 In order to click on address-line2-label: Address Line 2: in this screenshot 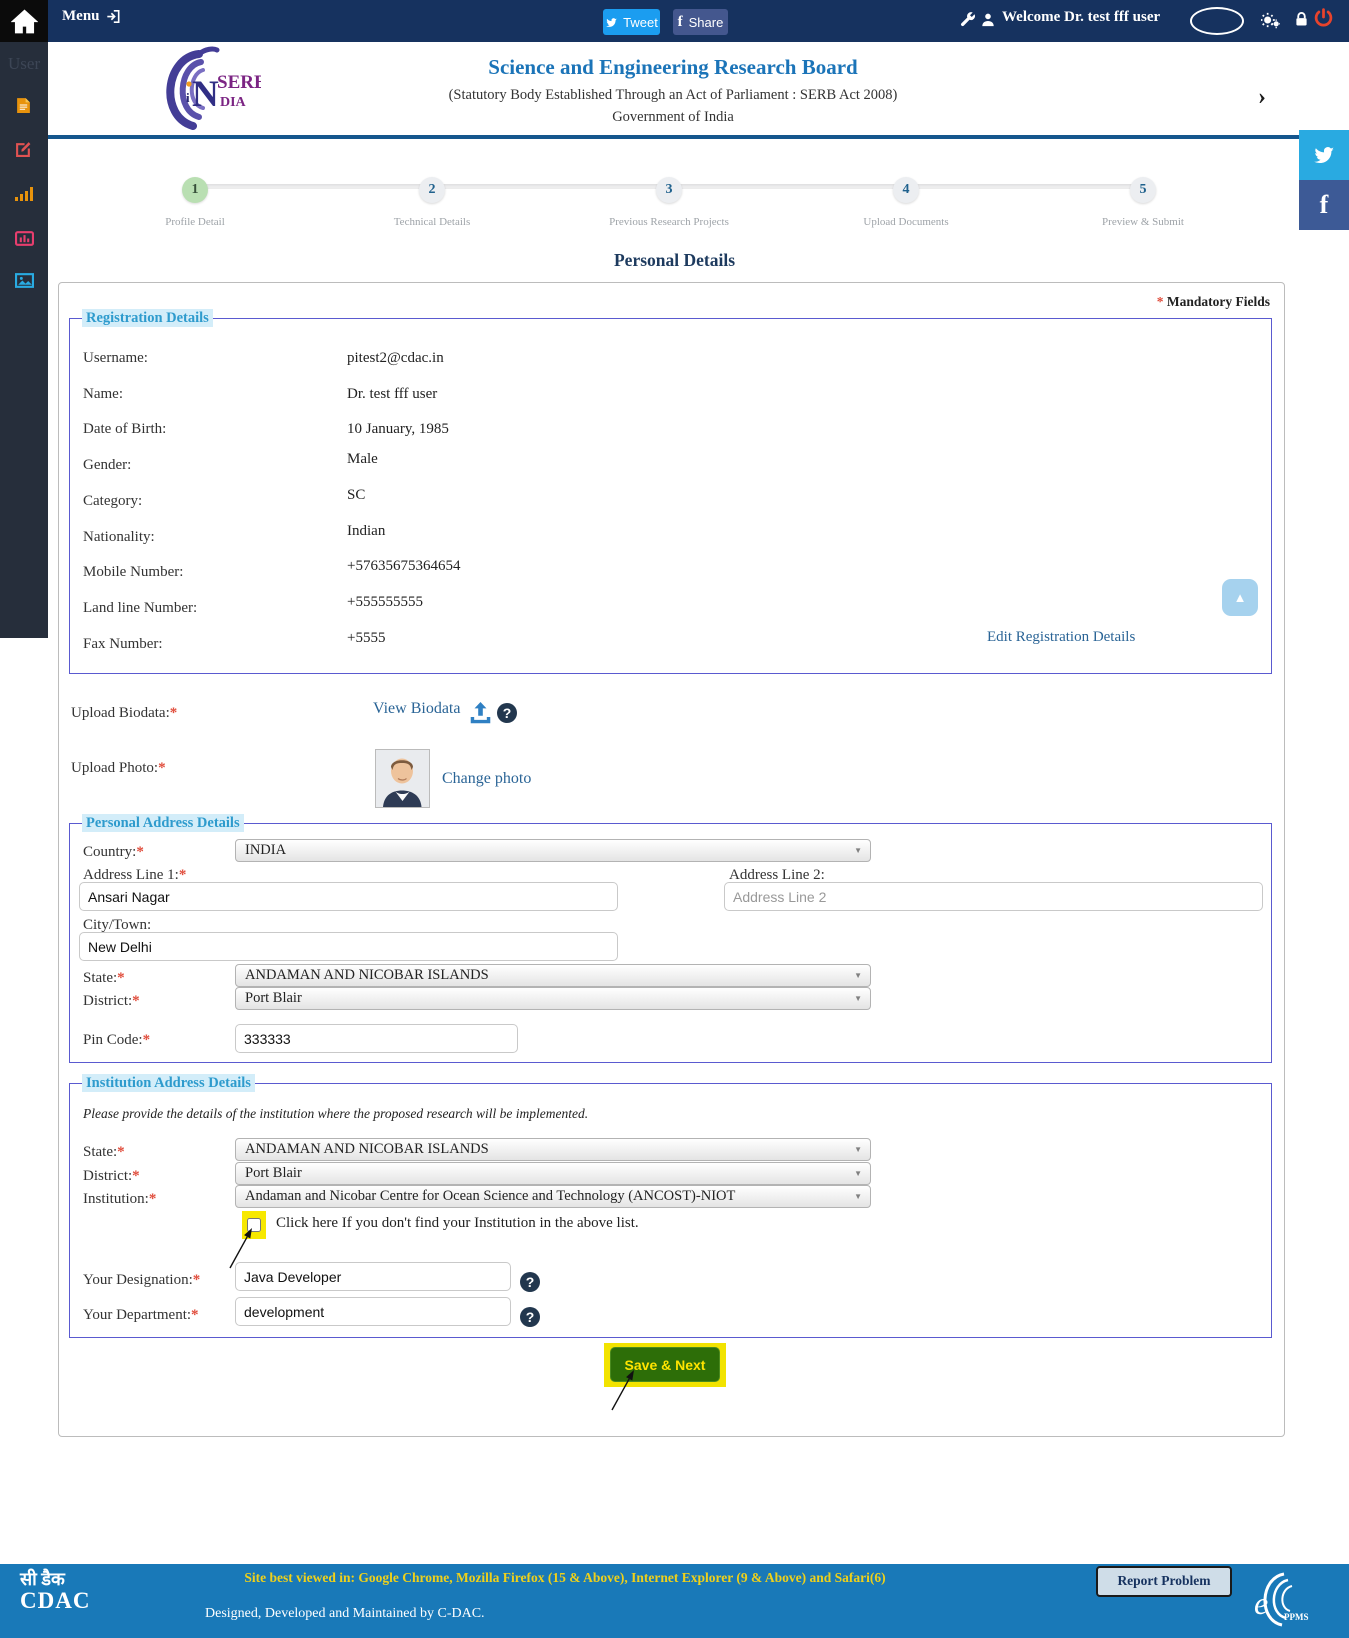, I will do `click(777, 875)`.